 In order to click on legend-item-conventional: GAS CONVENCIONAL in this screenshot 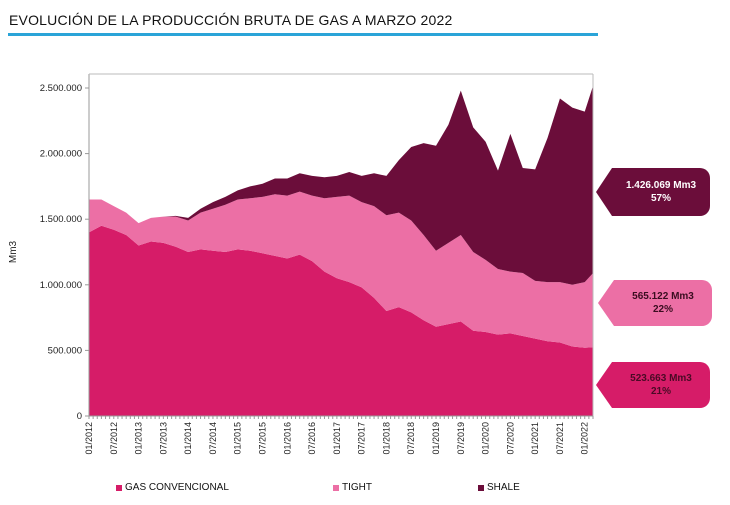, I will do `click(172, 487)`.